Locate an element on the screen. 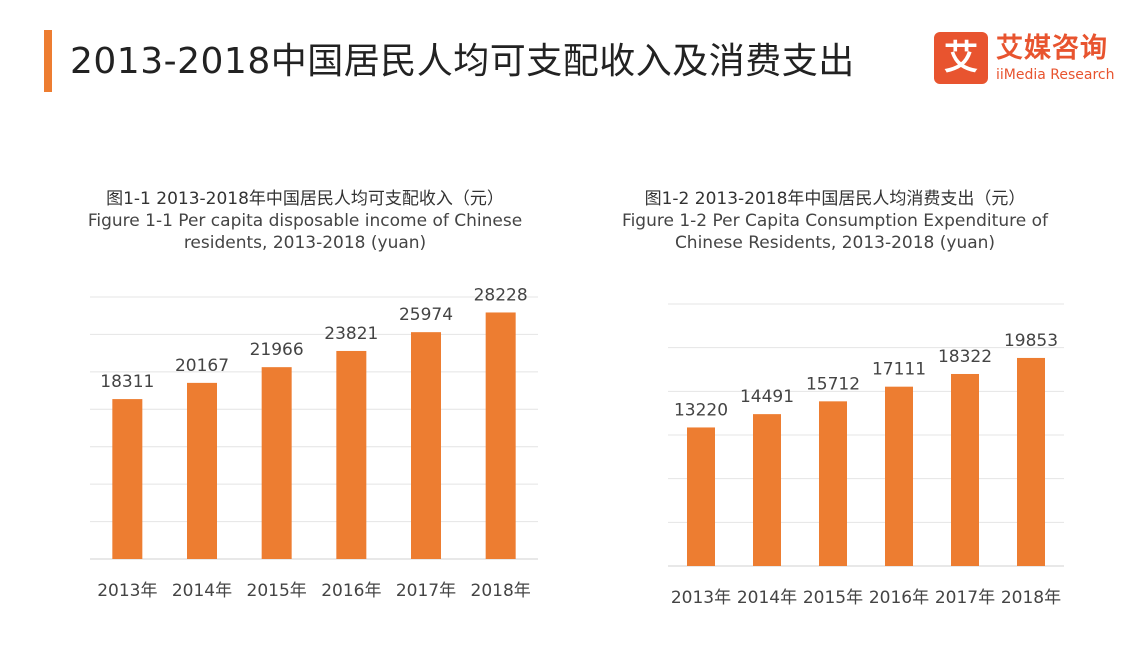 This screenshot has width=1134, height=655. chart1-data-label: 21966 is located at coordinates (277, 350).